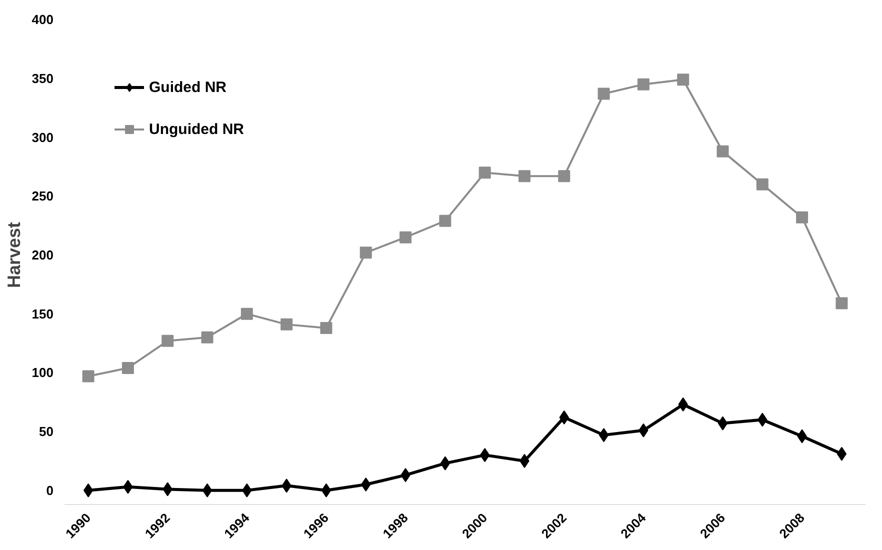  Describe the element at coordinates (43, 314) in the screenshot. I see `y-tick-label: 150` at that location.